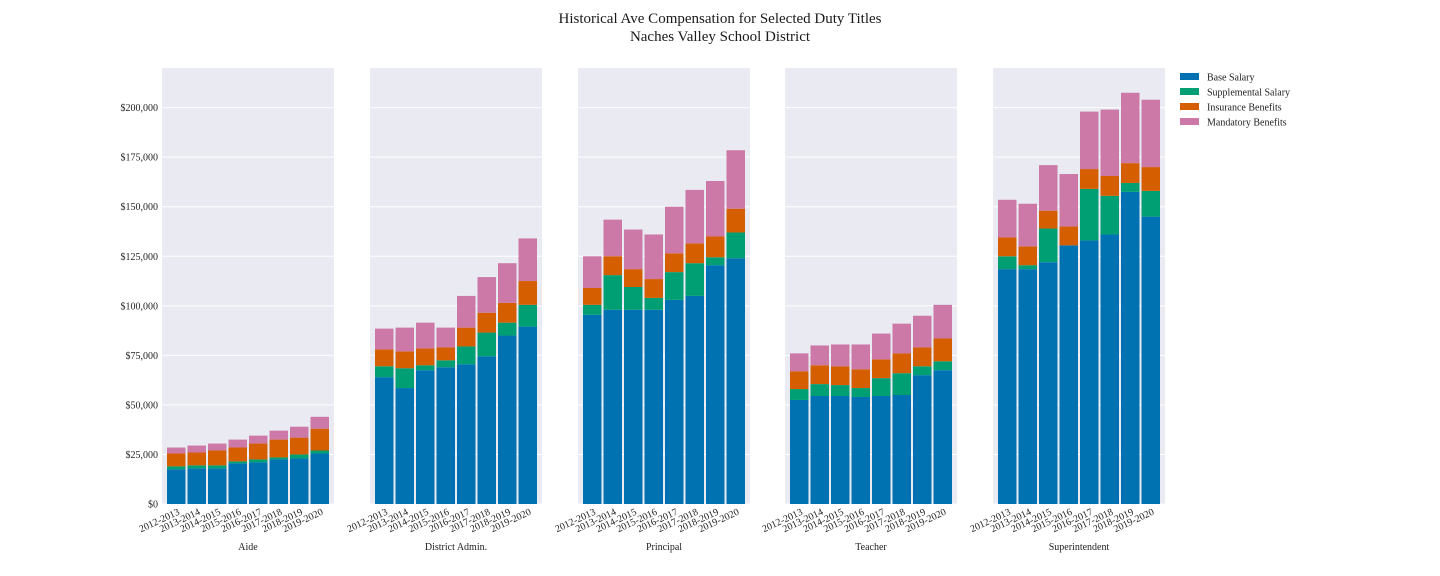 The width and height of the screenshot is (1440, 576). What do you see at coordinates (142, 455) in the screenshot?
I see `y-tick-label: $25,000` at bounding box center [142, 455].